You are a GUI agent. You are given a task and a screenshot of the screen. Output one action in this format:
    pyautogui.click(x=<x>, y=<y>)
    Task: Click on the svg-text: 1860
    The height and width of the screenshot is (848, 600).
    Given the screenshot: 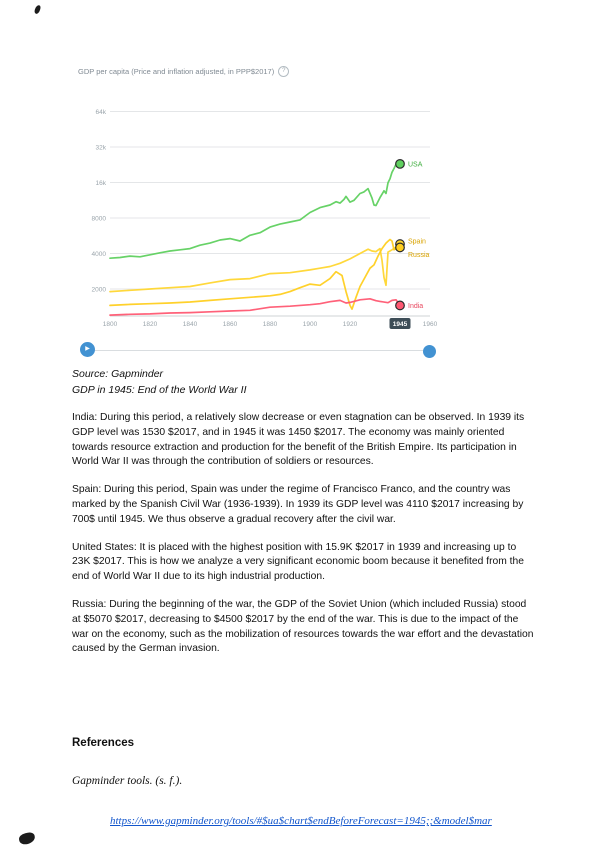 What is the action you would take?
    pyautogui.click(x=230, y=324)
    